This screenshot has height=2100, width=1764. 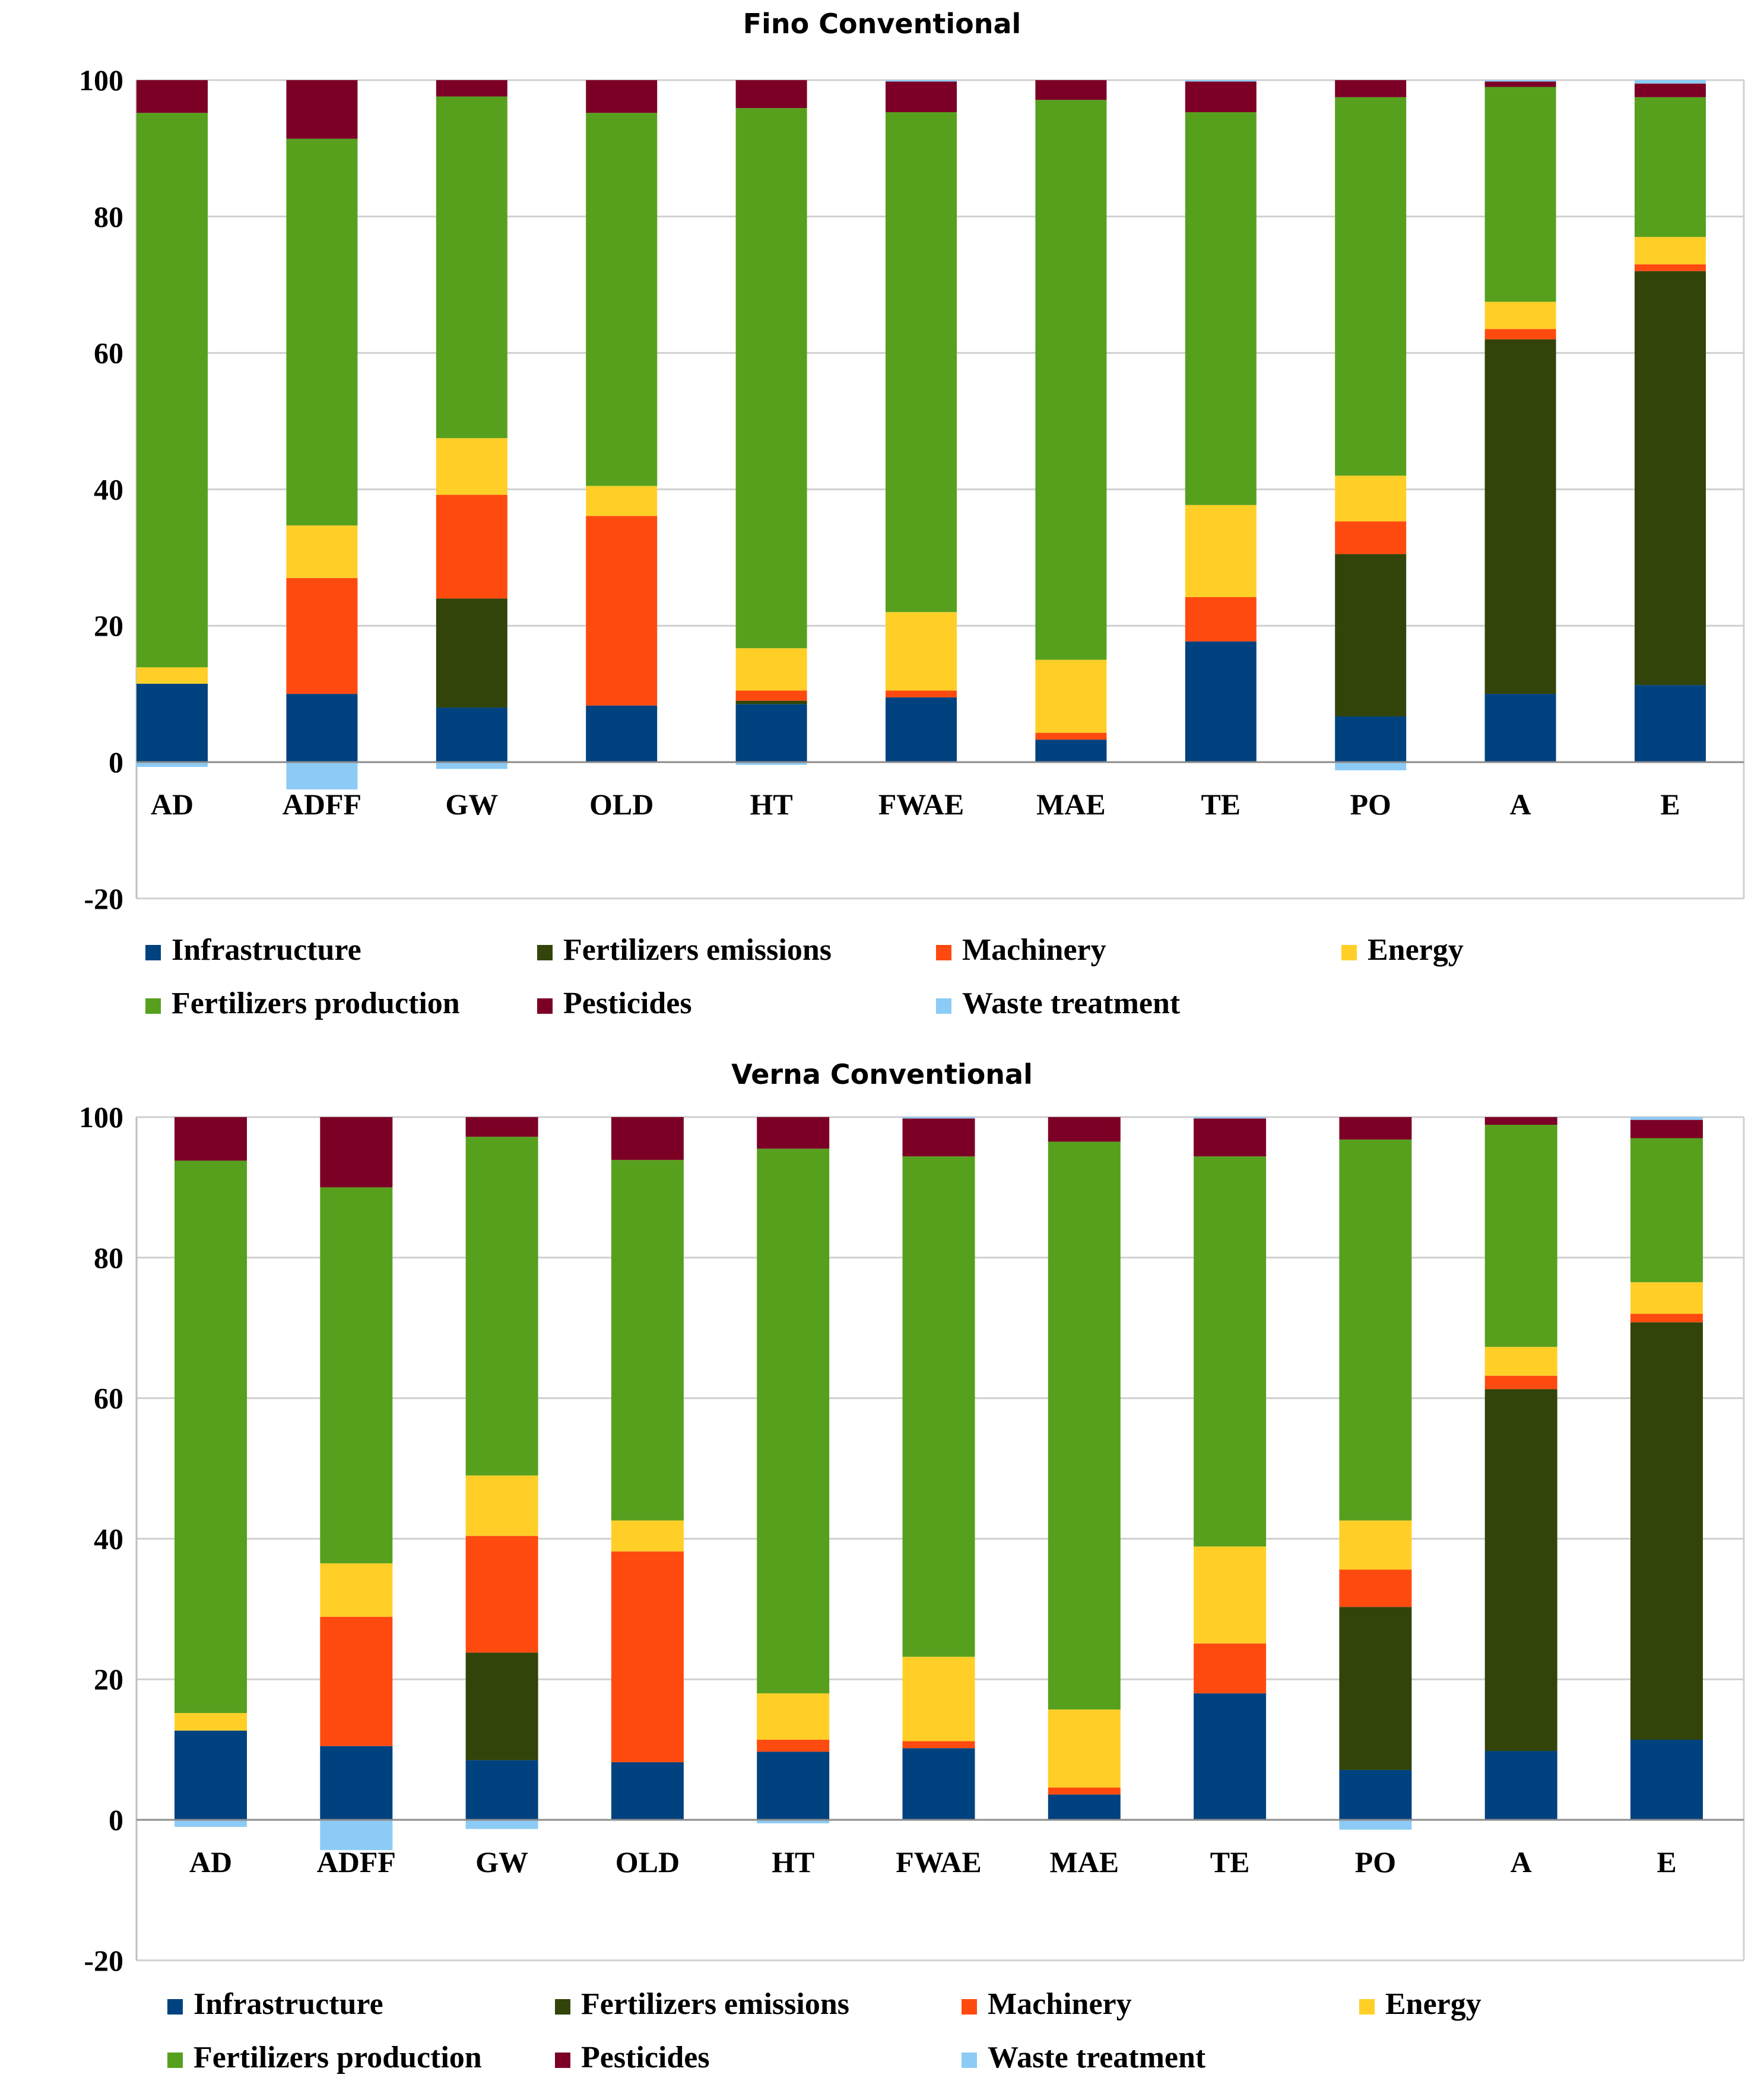 I want to click on bar-segment-fertilizers-production-e, so click(x=1670, y=167).